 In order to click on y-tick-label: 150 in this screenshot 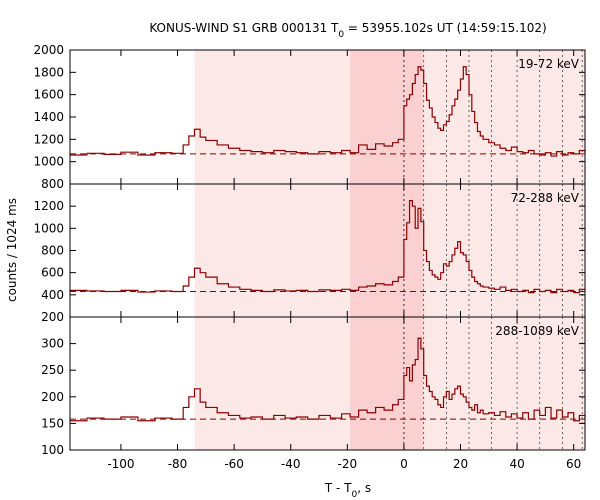, I will do `click(52, 423)`.